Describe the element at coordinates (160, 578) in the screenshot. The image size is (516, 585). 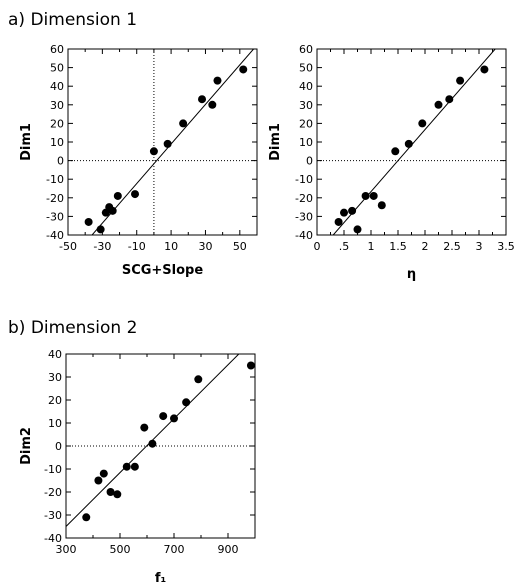
I see `x-axis-label: f₁` at that location.